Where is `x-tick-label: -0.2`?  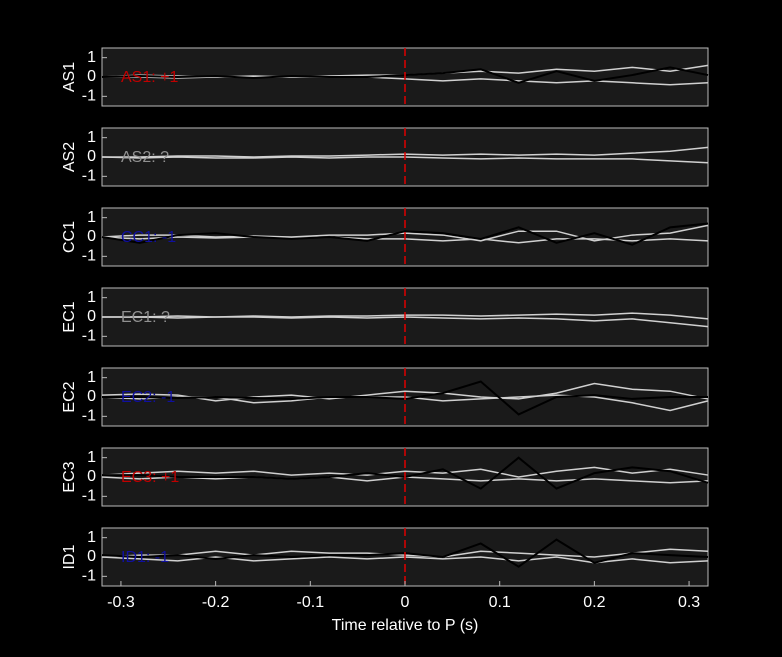 x-tick-label: -0.2 is located at coordinates (216, 602).